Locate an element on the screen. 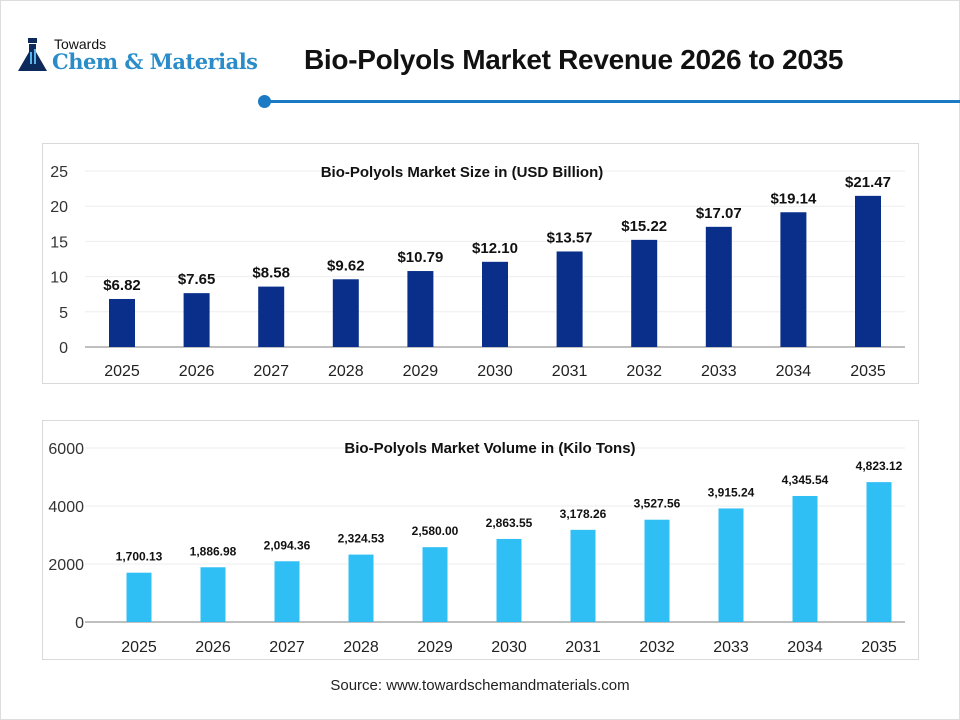  data-label: 2,094.36 is located at coordinates (287, 545).